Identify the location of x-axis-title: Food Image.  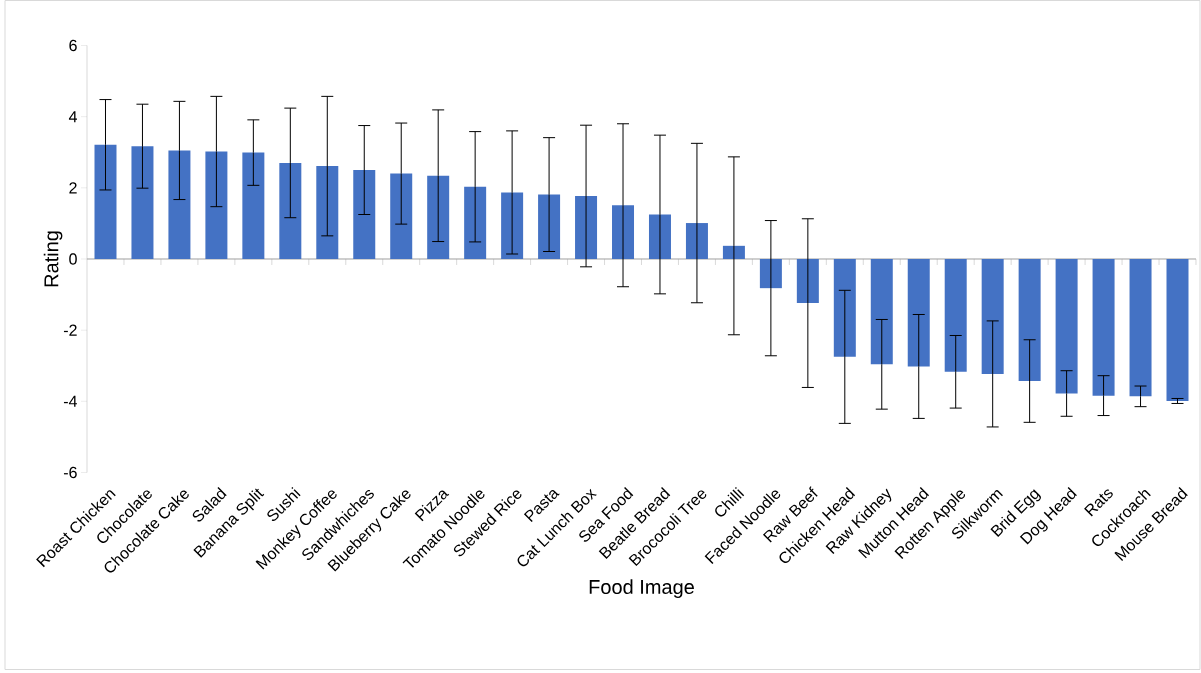
(641, 588).